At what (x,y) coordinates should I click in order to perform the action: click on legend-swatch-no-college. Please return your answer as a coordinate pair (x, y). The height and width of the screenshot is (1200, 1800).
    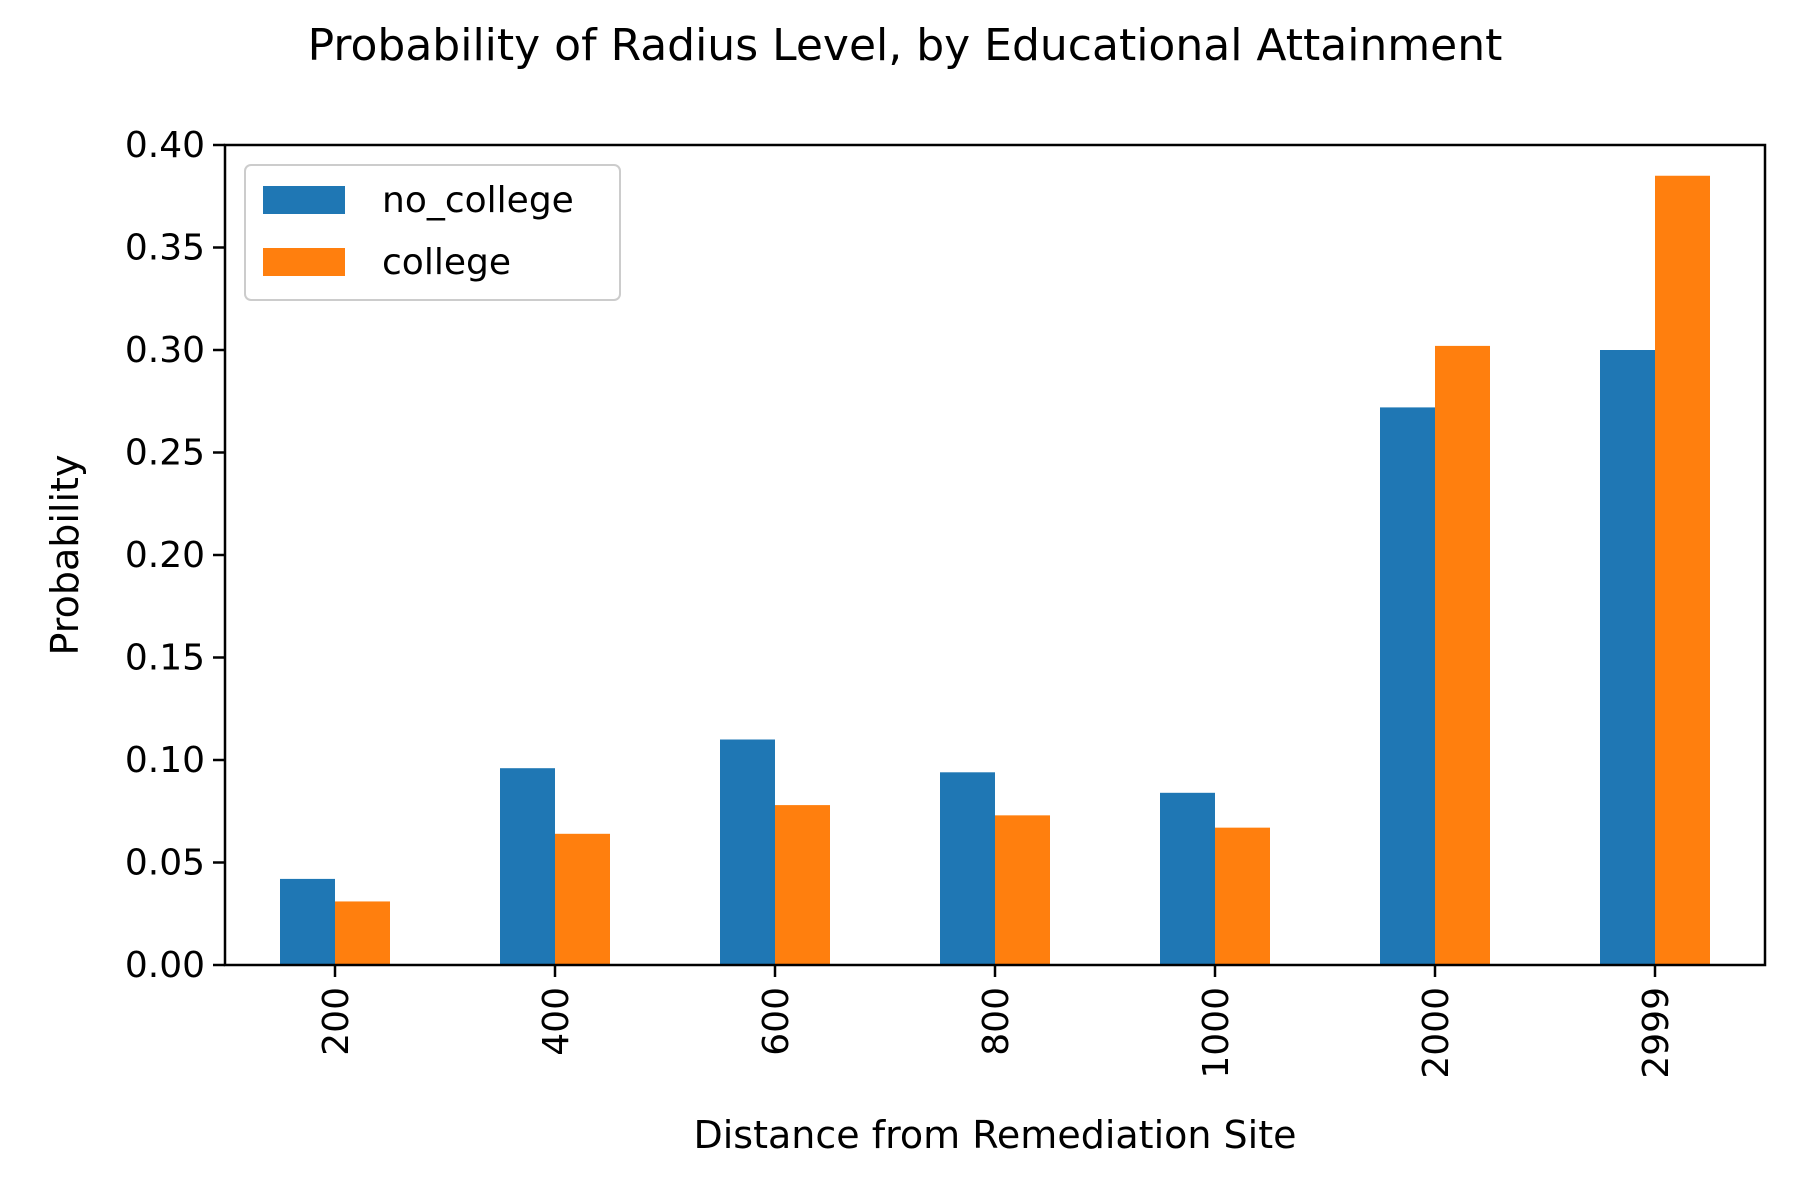
    Looking at the image, I should click on (304, 200).